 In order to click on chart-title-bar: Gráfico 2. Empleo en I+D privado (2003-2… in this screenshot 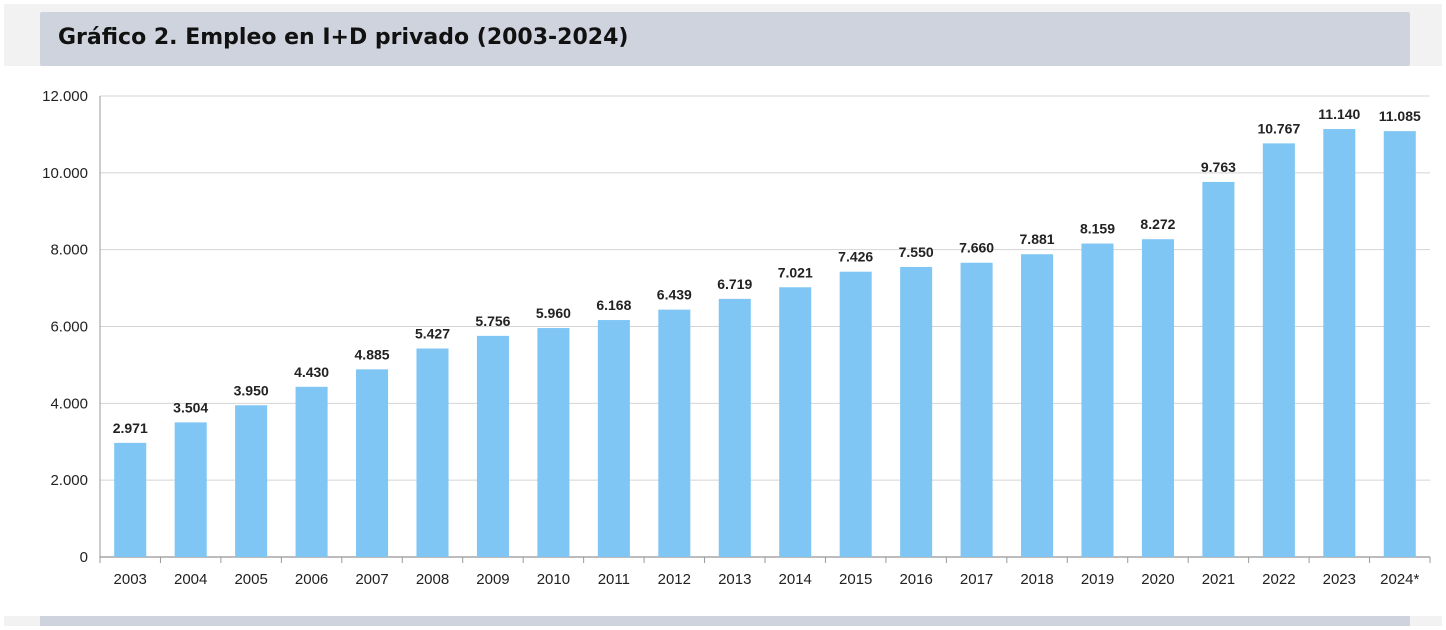, I will do `click(725, 39)`.